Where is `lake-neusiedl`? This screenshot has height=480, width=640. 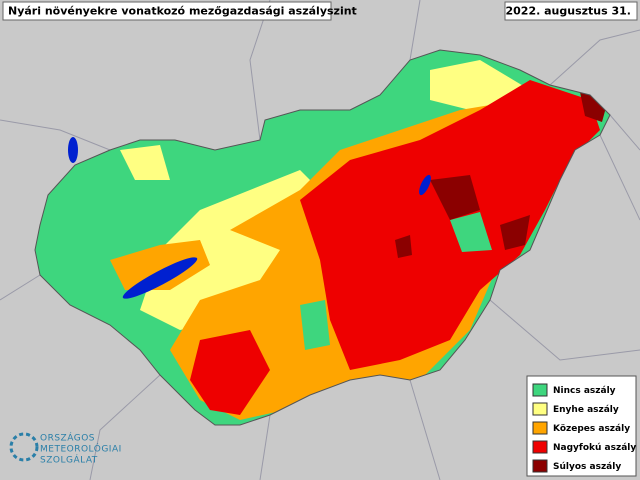
lake-neusiedl is located at coordinates (73, 150).